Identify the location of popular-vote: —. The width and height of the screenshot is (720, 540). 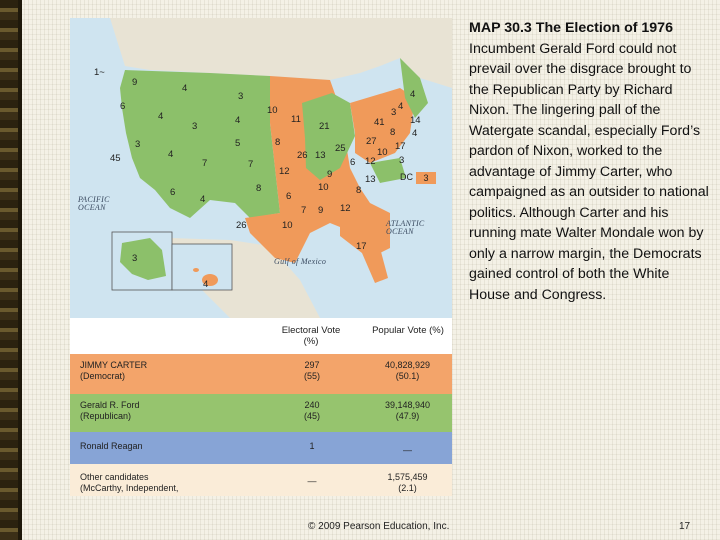
(407, 450).